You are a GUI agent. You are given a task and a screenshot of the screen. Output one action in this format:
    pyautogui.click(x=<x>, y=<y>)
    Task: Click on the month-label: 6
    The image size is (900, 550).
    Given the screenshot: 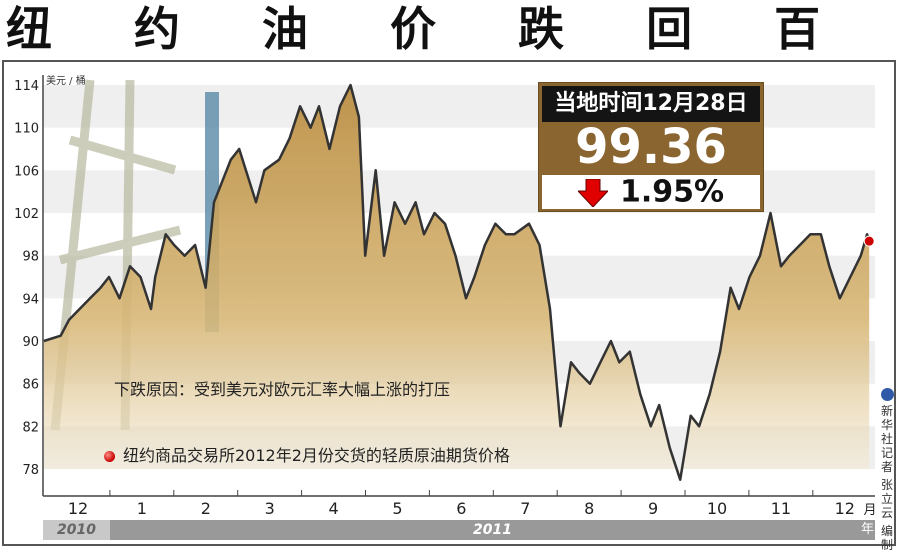 What is the action you would take?
    pyautogui.click(x=461, y=508)
    